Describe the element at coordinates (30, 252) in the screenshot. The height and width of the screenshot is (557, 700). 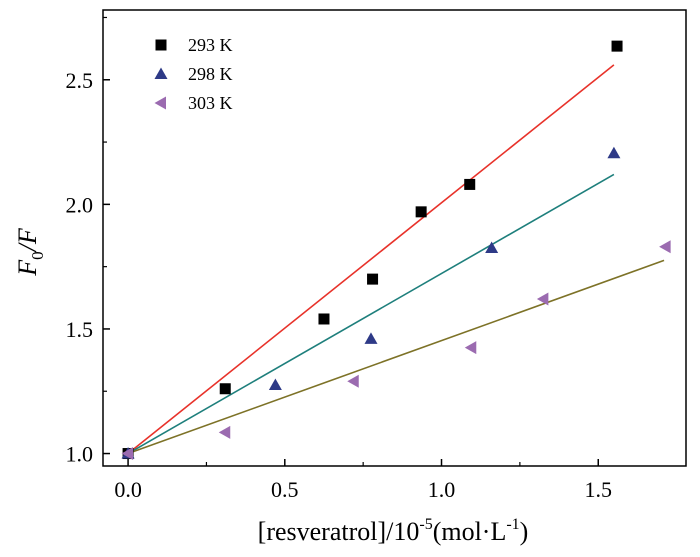
I see `y-axis-title: F0/F` at that location.